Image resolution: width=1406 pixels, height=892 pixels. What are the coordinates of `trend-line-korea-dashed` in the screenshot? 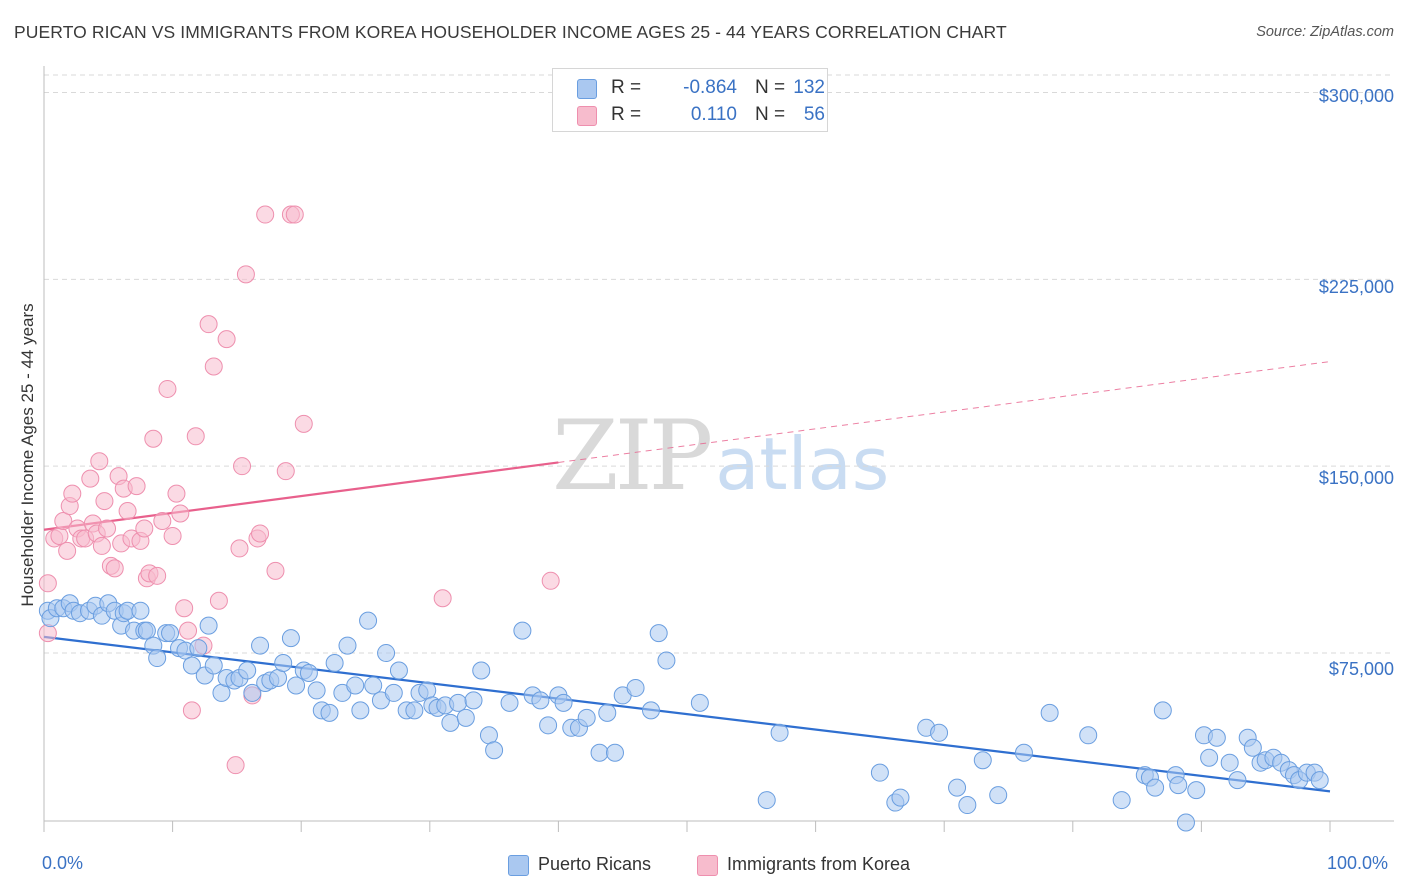 It's located at (944, 412).